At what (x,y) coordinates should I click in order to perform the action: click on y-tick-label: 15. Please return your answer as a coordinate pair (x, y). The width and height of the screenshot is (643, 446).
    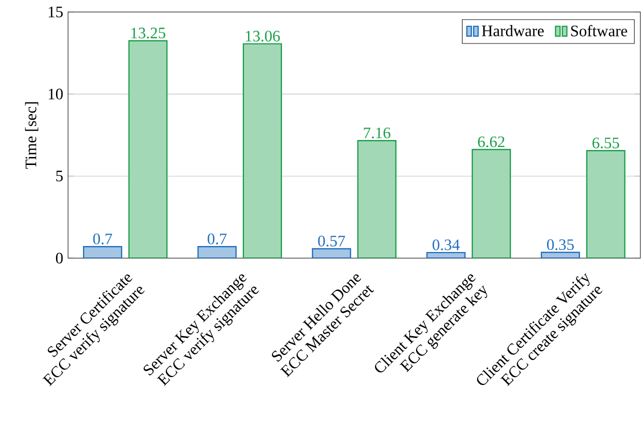
    Looking at the image, I should click on (55, 12).